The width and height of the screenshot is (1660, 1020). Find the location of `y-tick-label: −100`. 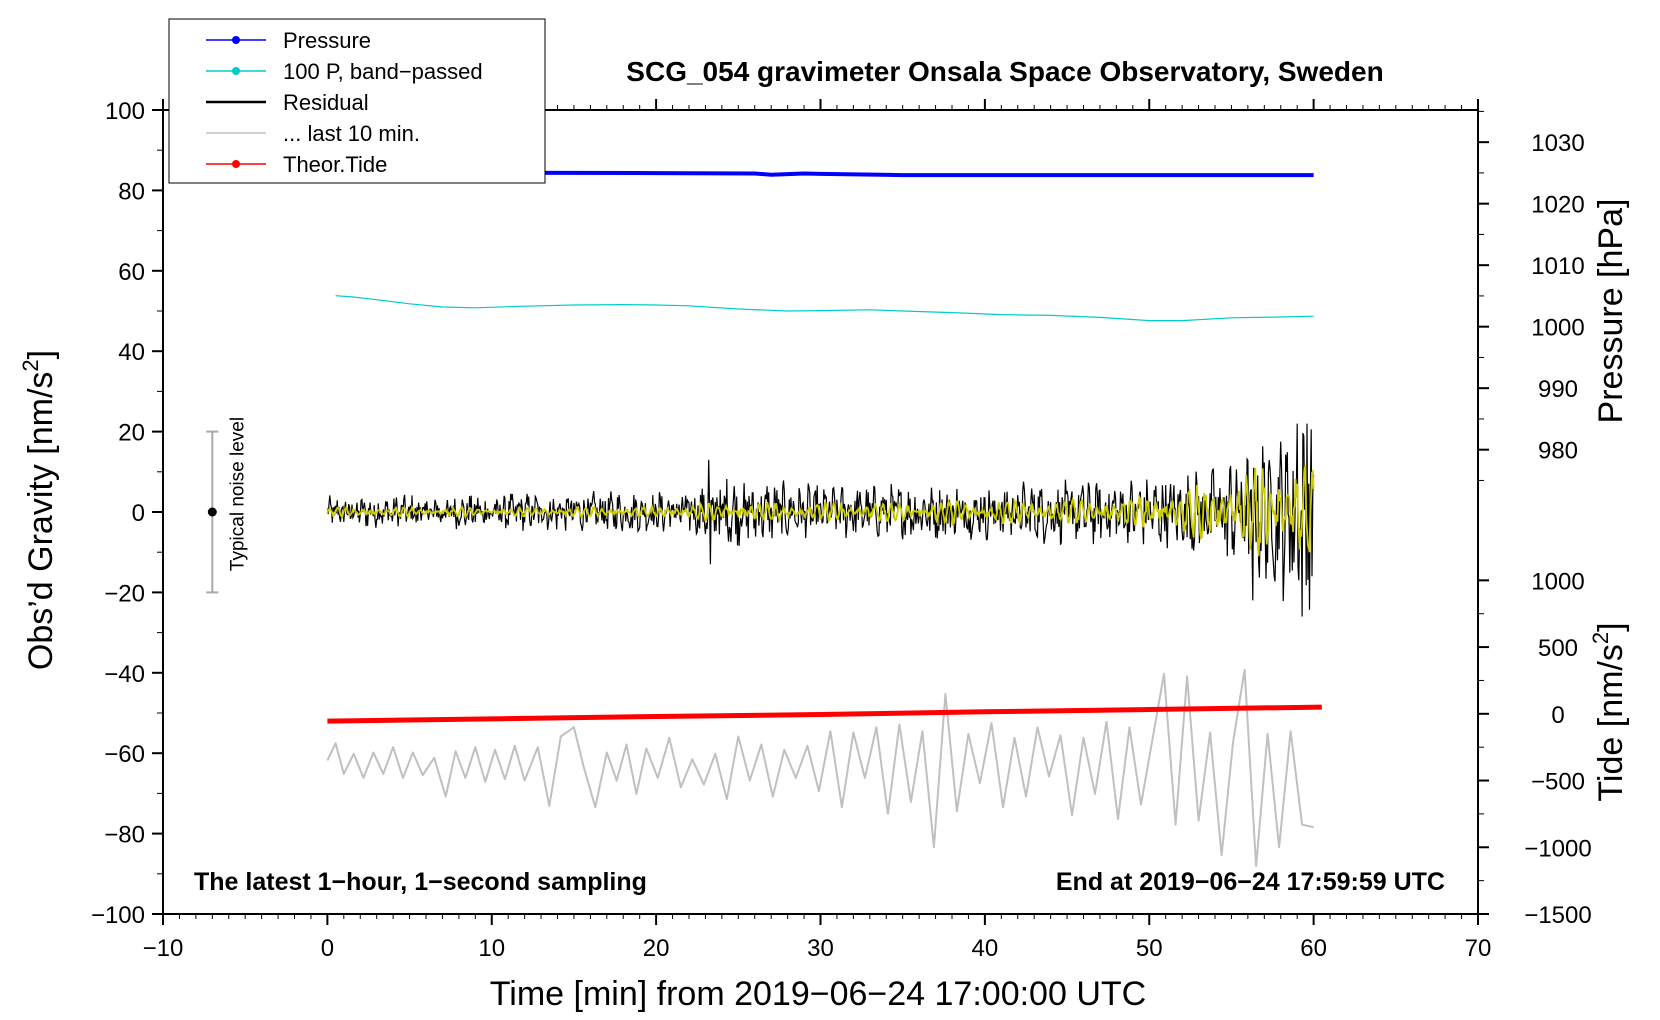

y-tick-label: −100 is located at coordinates (118, 915).